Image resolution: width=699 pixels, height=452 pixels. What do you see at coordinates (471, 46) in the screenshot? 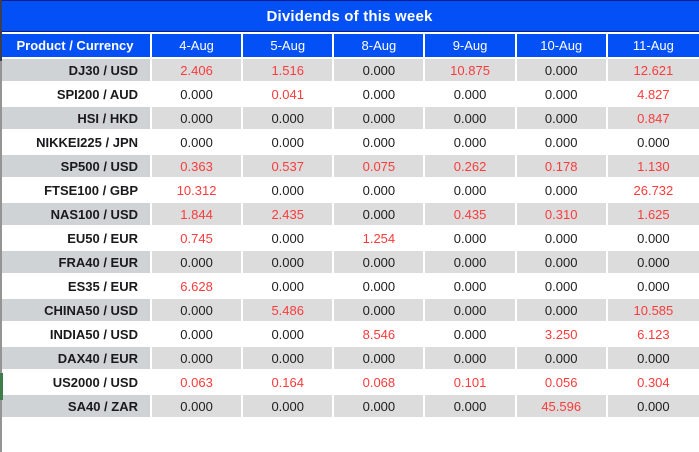
I see `column-header-date: 9-Aug` at bounding box center [471, 46].